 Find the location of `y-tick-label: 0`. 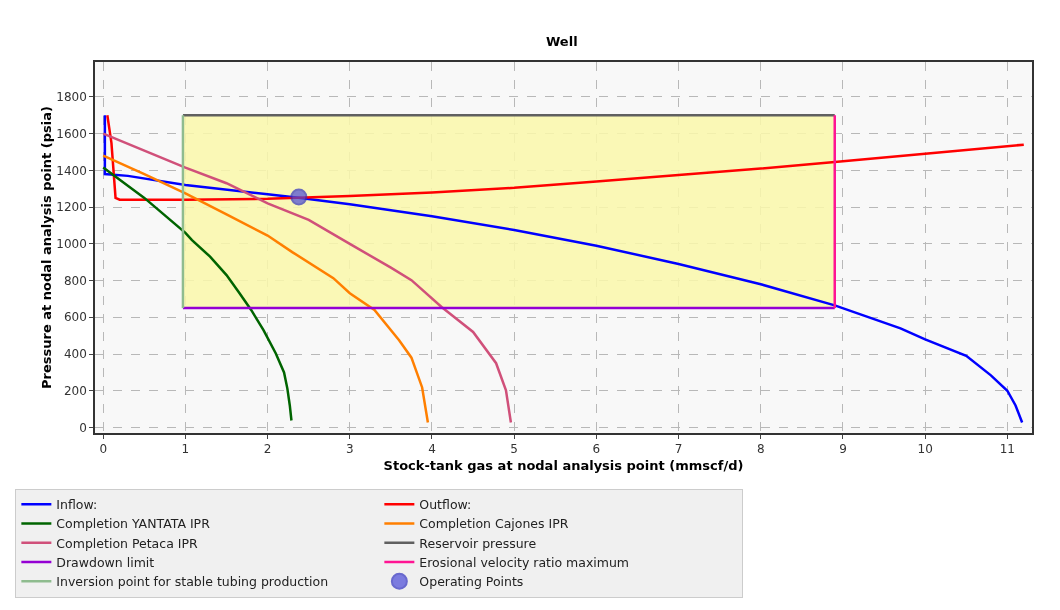

y-tick-label: 0 is located at coordinates (83, 427).